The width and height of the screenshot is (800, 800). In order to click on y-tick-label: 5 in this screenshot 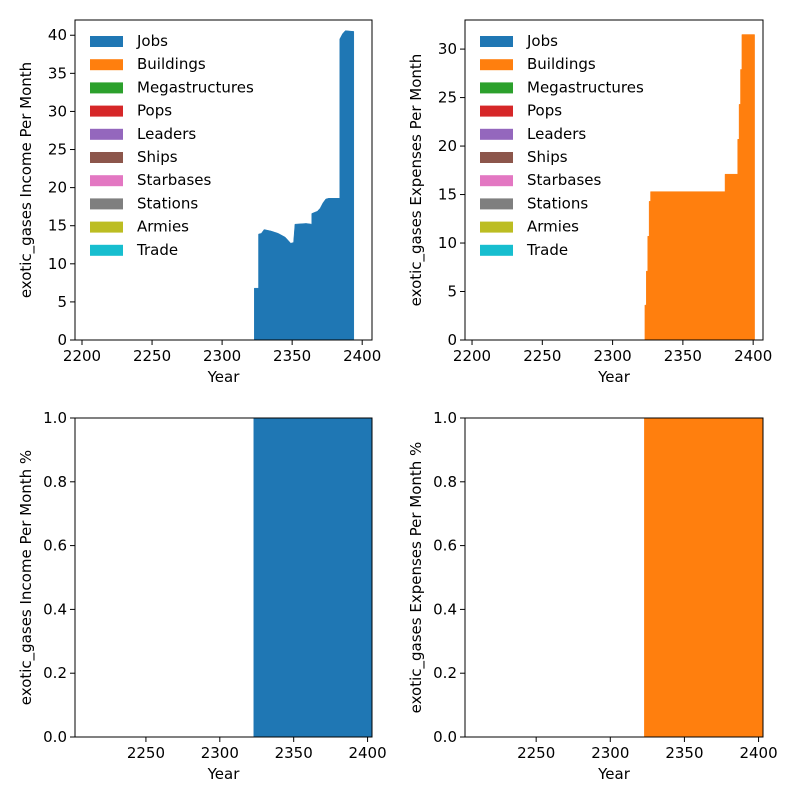, I will do `click(452, 292)`.